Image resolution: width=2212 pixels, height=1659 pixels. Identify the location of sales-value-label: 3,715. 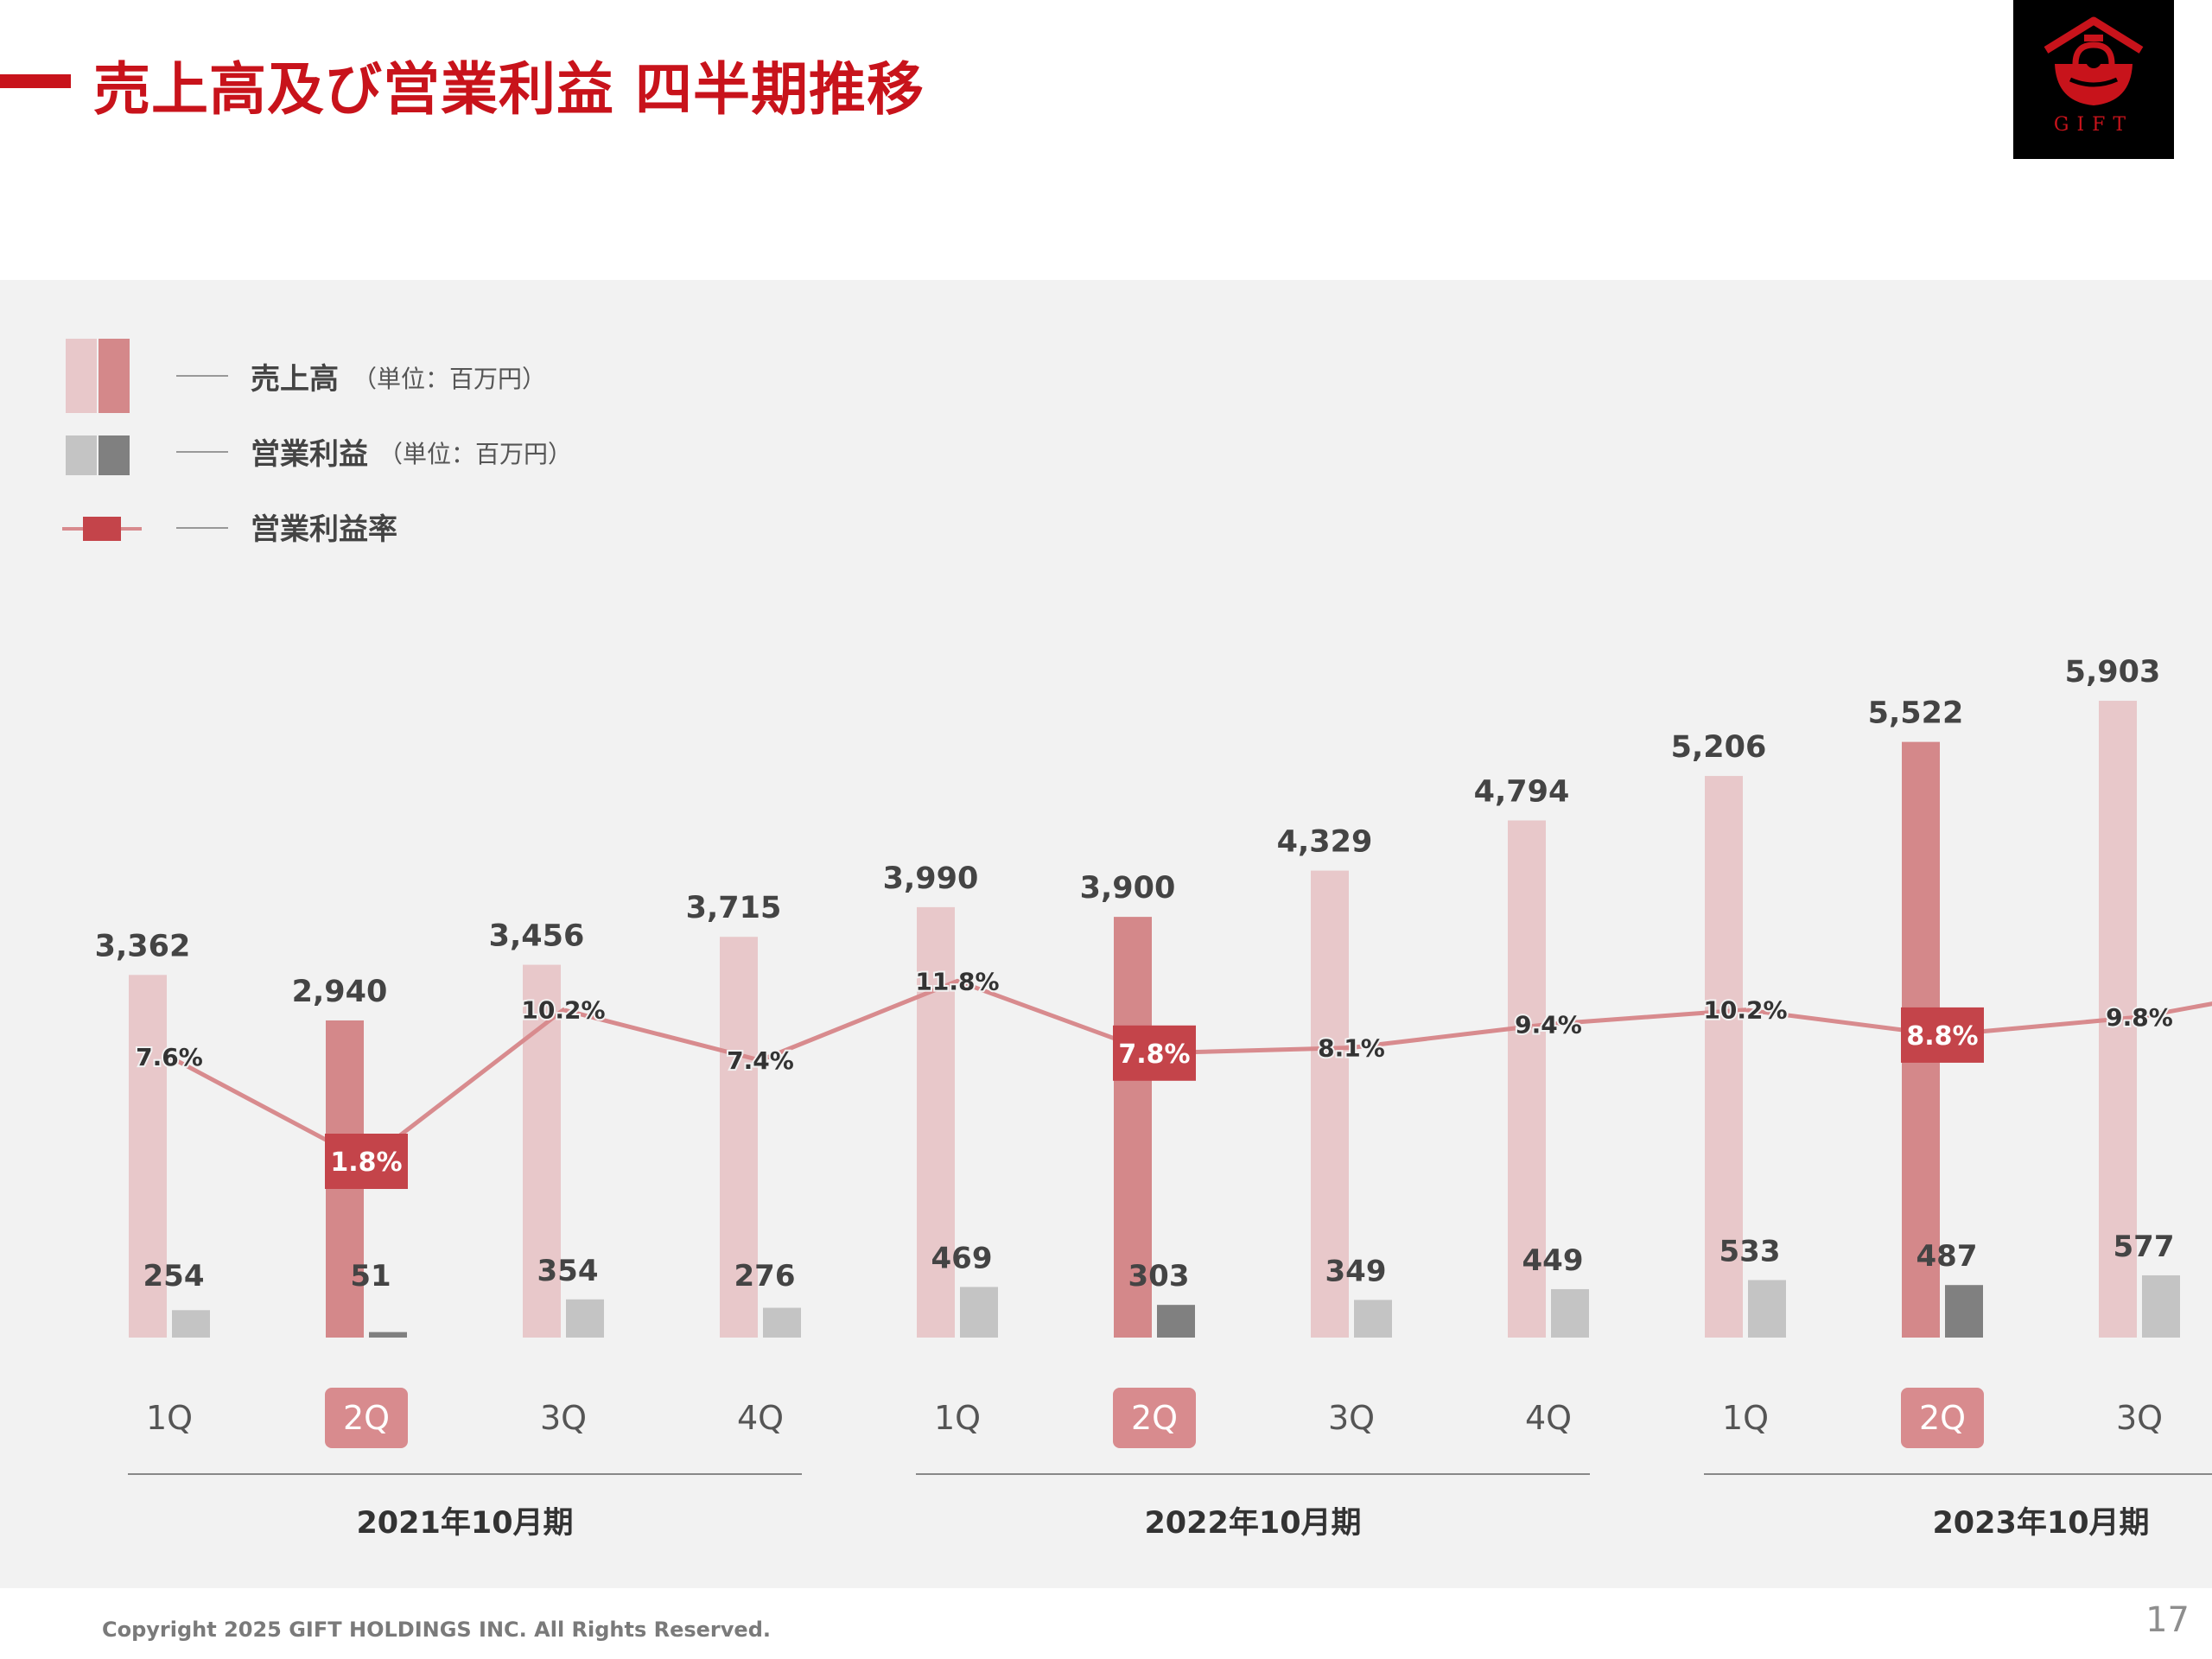
(734, 908).